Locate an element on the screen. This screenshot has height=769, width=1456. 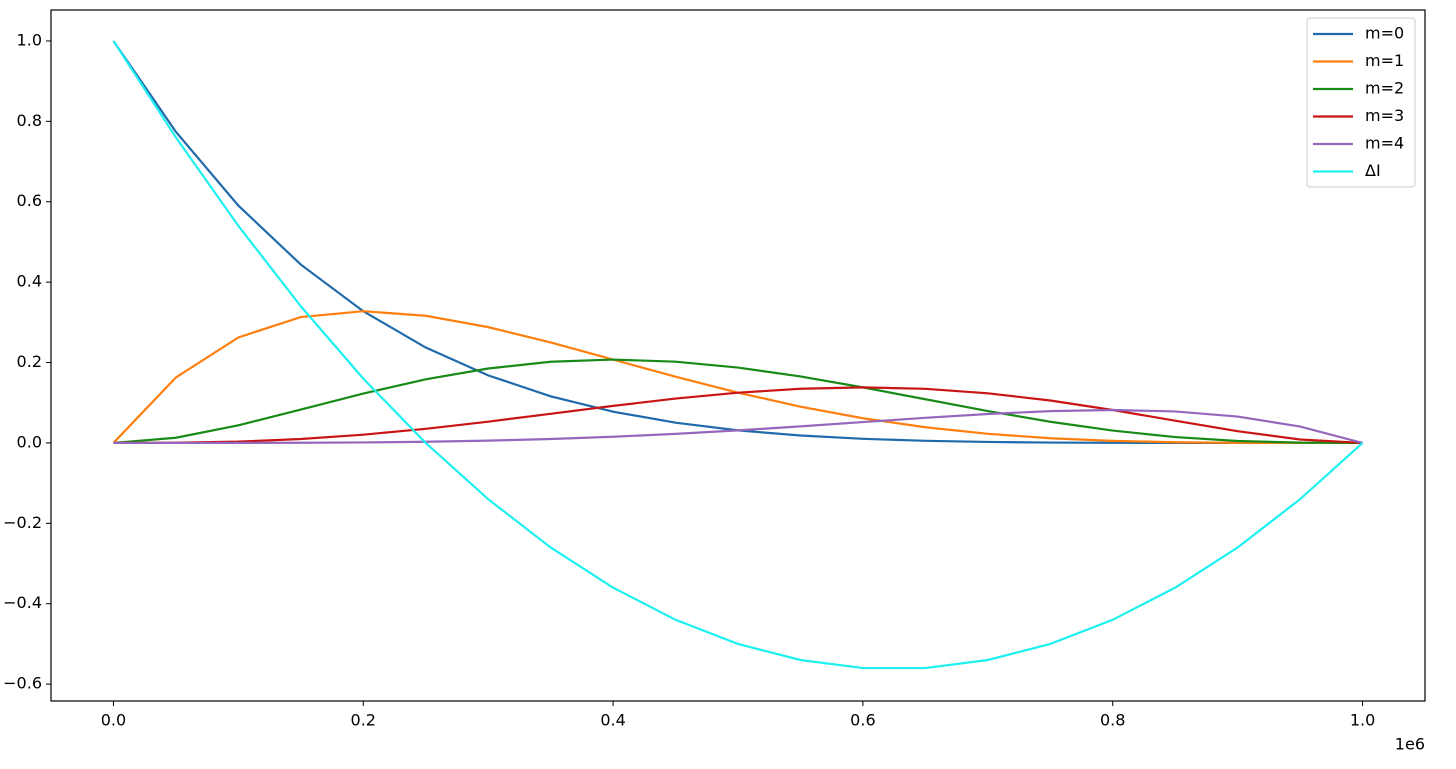
y-tick-label: 0.2 is located at coordinates (29, 361).